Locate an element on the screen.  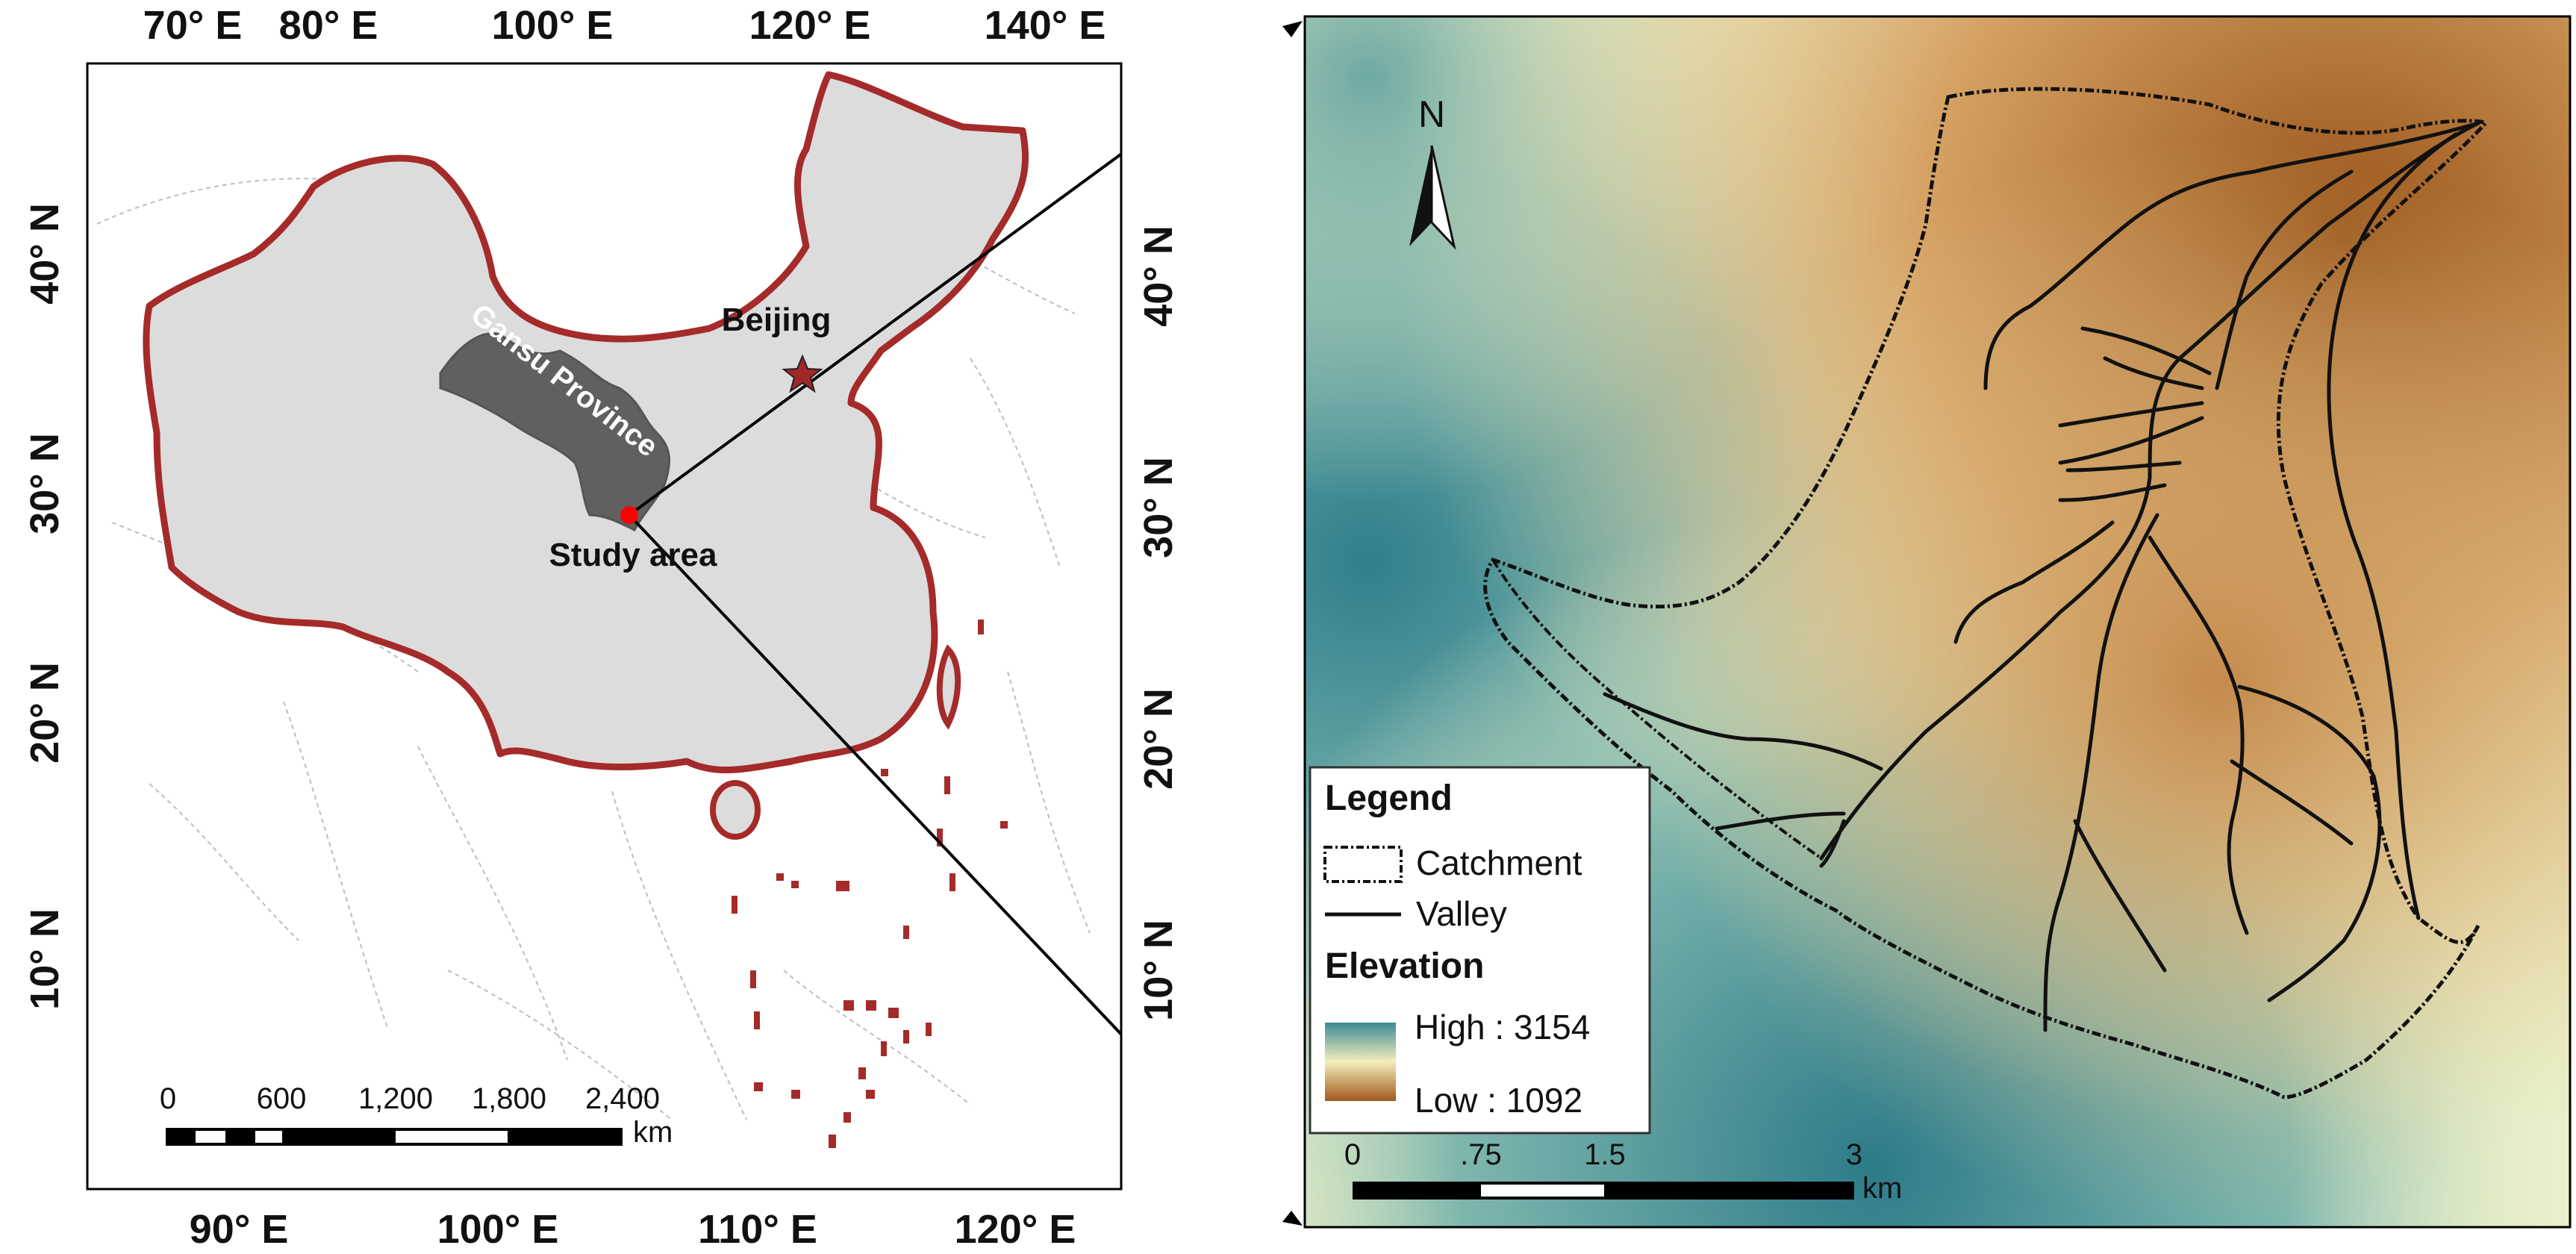
connector-arrow-bottom-icon is located at coordinates (1292, 1219).